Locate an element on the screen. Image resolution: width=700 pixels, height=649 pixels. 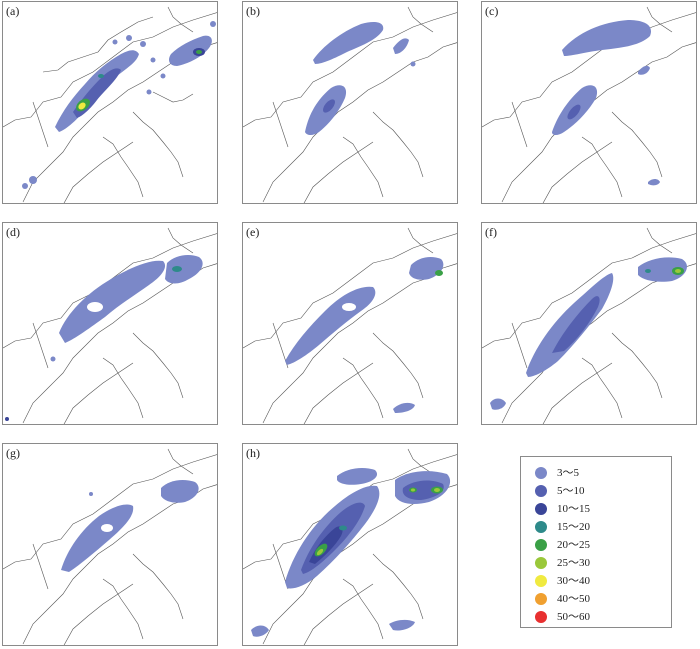
map-panel-b: (b) is located at coordinates (350, 102).